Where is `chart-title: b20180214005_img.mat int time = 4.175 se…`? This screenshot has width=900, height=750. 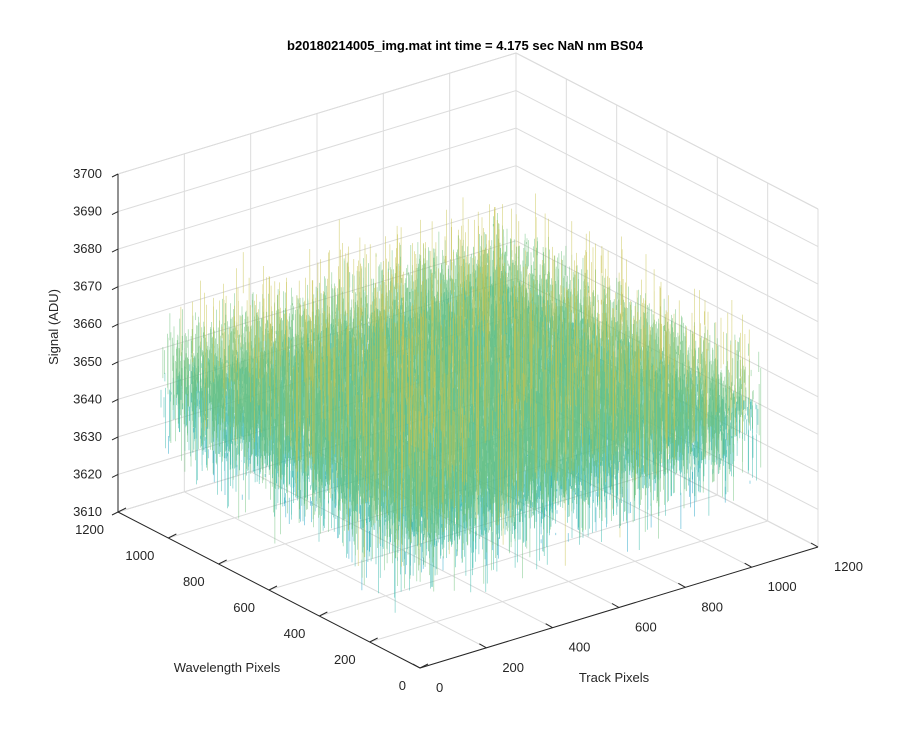
chart-title: b20180214005_img.mat int time = 4.175 se… is located at coordinates (465, 45).